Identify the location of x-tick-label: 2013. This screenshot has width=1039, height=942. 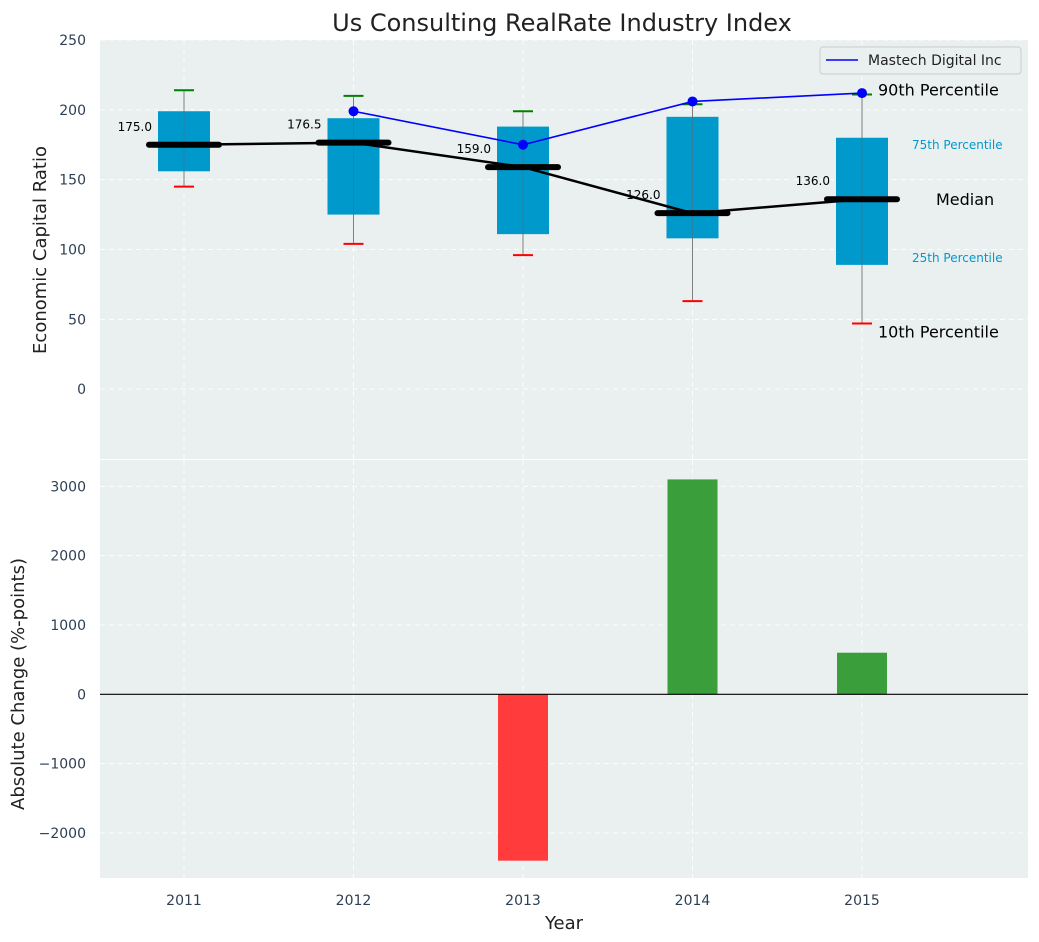
(523, 901).